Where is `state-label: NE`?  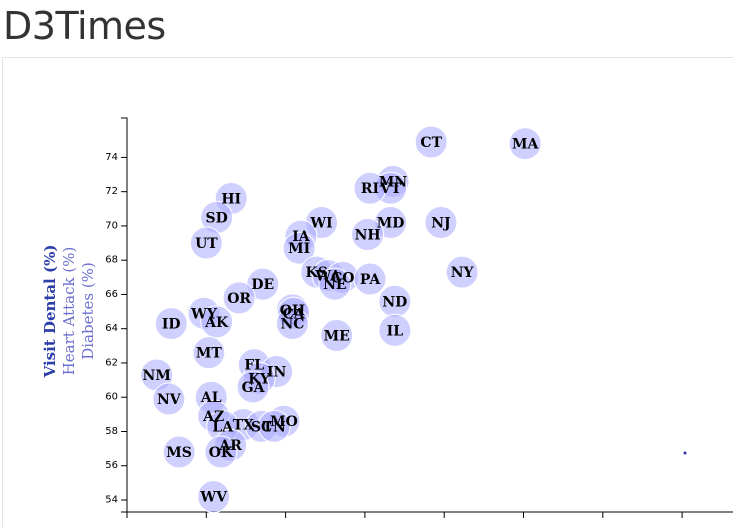 state-label: NE is located at coordinates (334, 285).